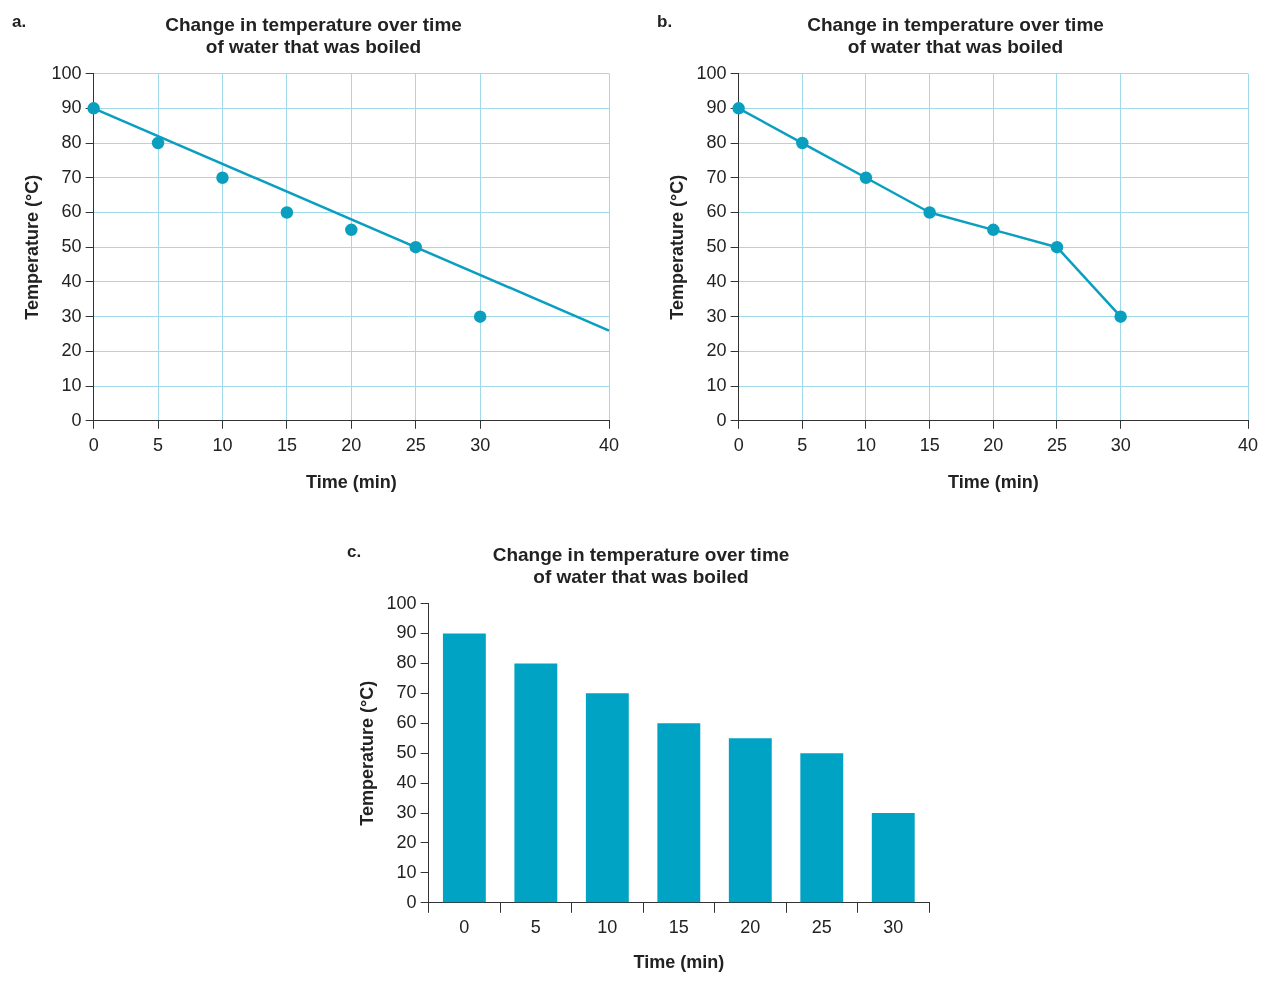 This screenshot has height=982, width=1272. Describe the element at coordinates (354, 552) in the screenshot. I see `text: c.` at that location.